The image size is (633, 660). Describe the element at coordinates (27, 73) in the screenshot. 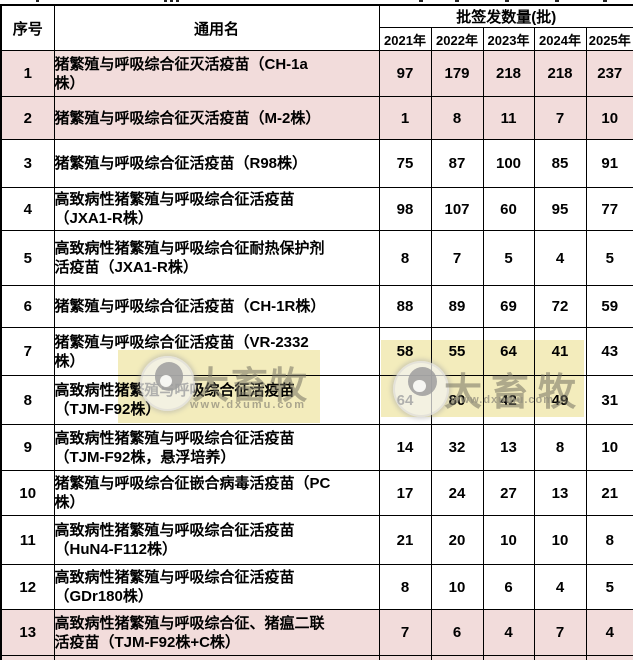

I see `row-serial: 1` at that location.